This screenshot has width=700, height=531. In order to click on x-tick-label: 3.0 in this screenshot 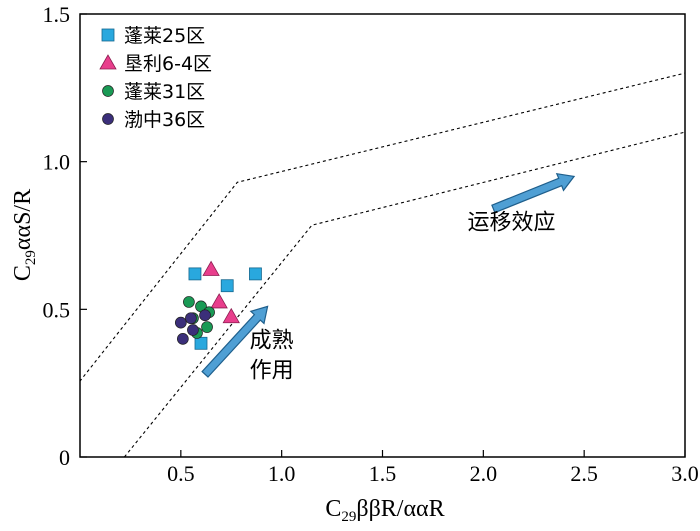, I will do `click(685, 473)`.